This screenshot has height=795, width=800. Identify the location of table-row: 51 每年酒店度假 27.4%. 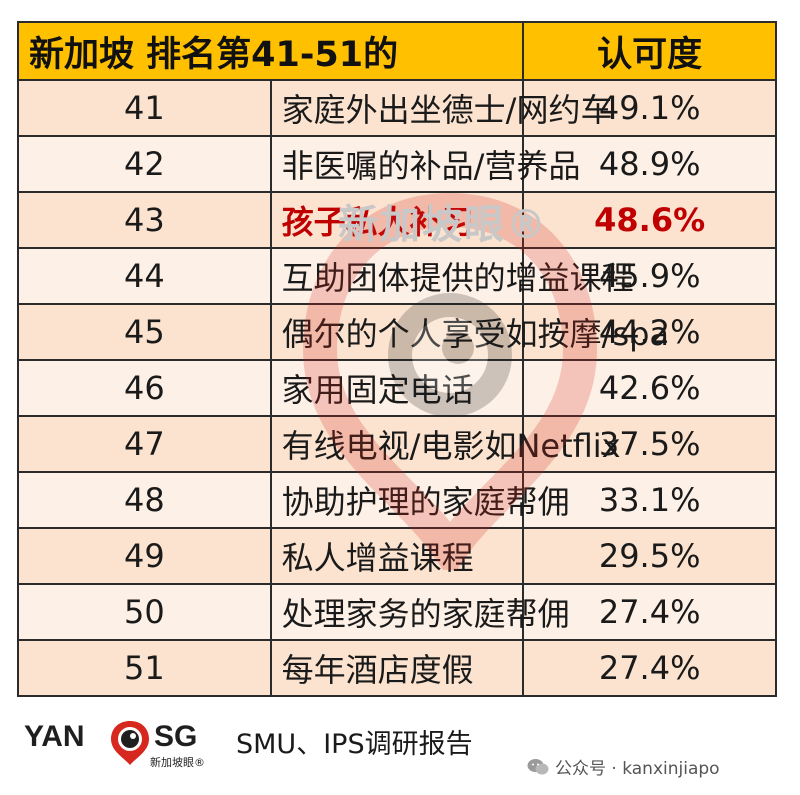
(397, 668).